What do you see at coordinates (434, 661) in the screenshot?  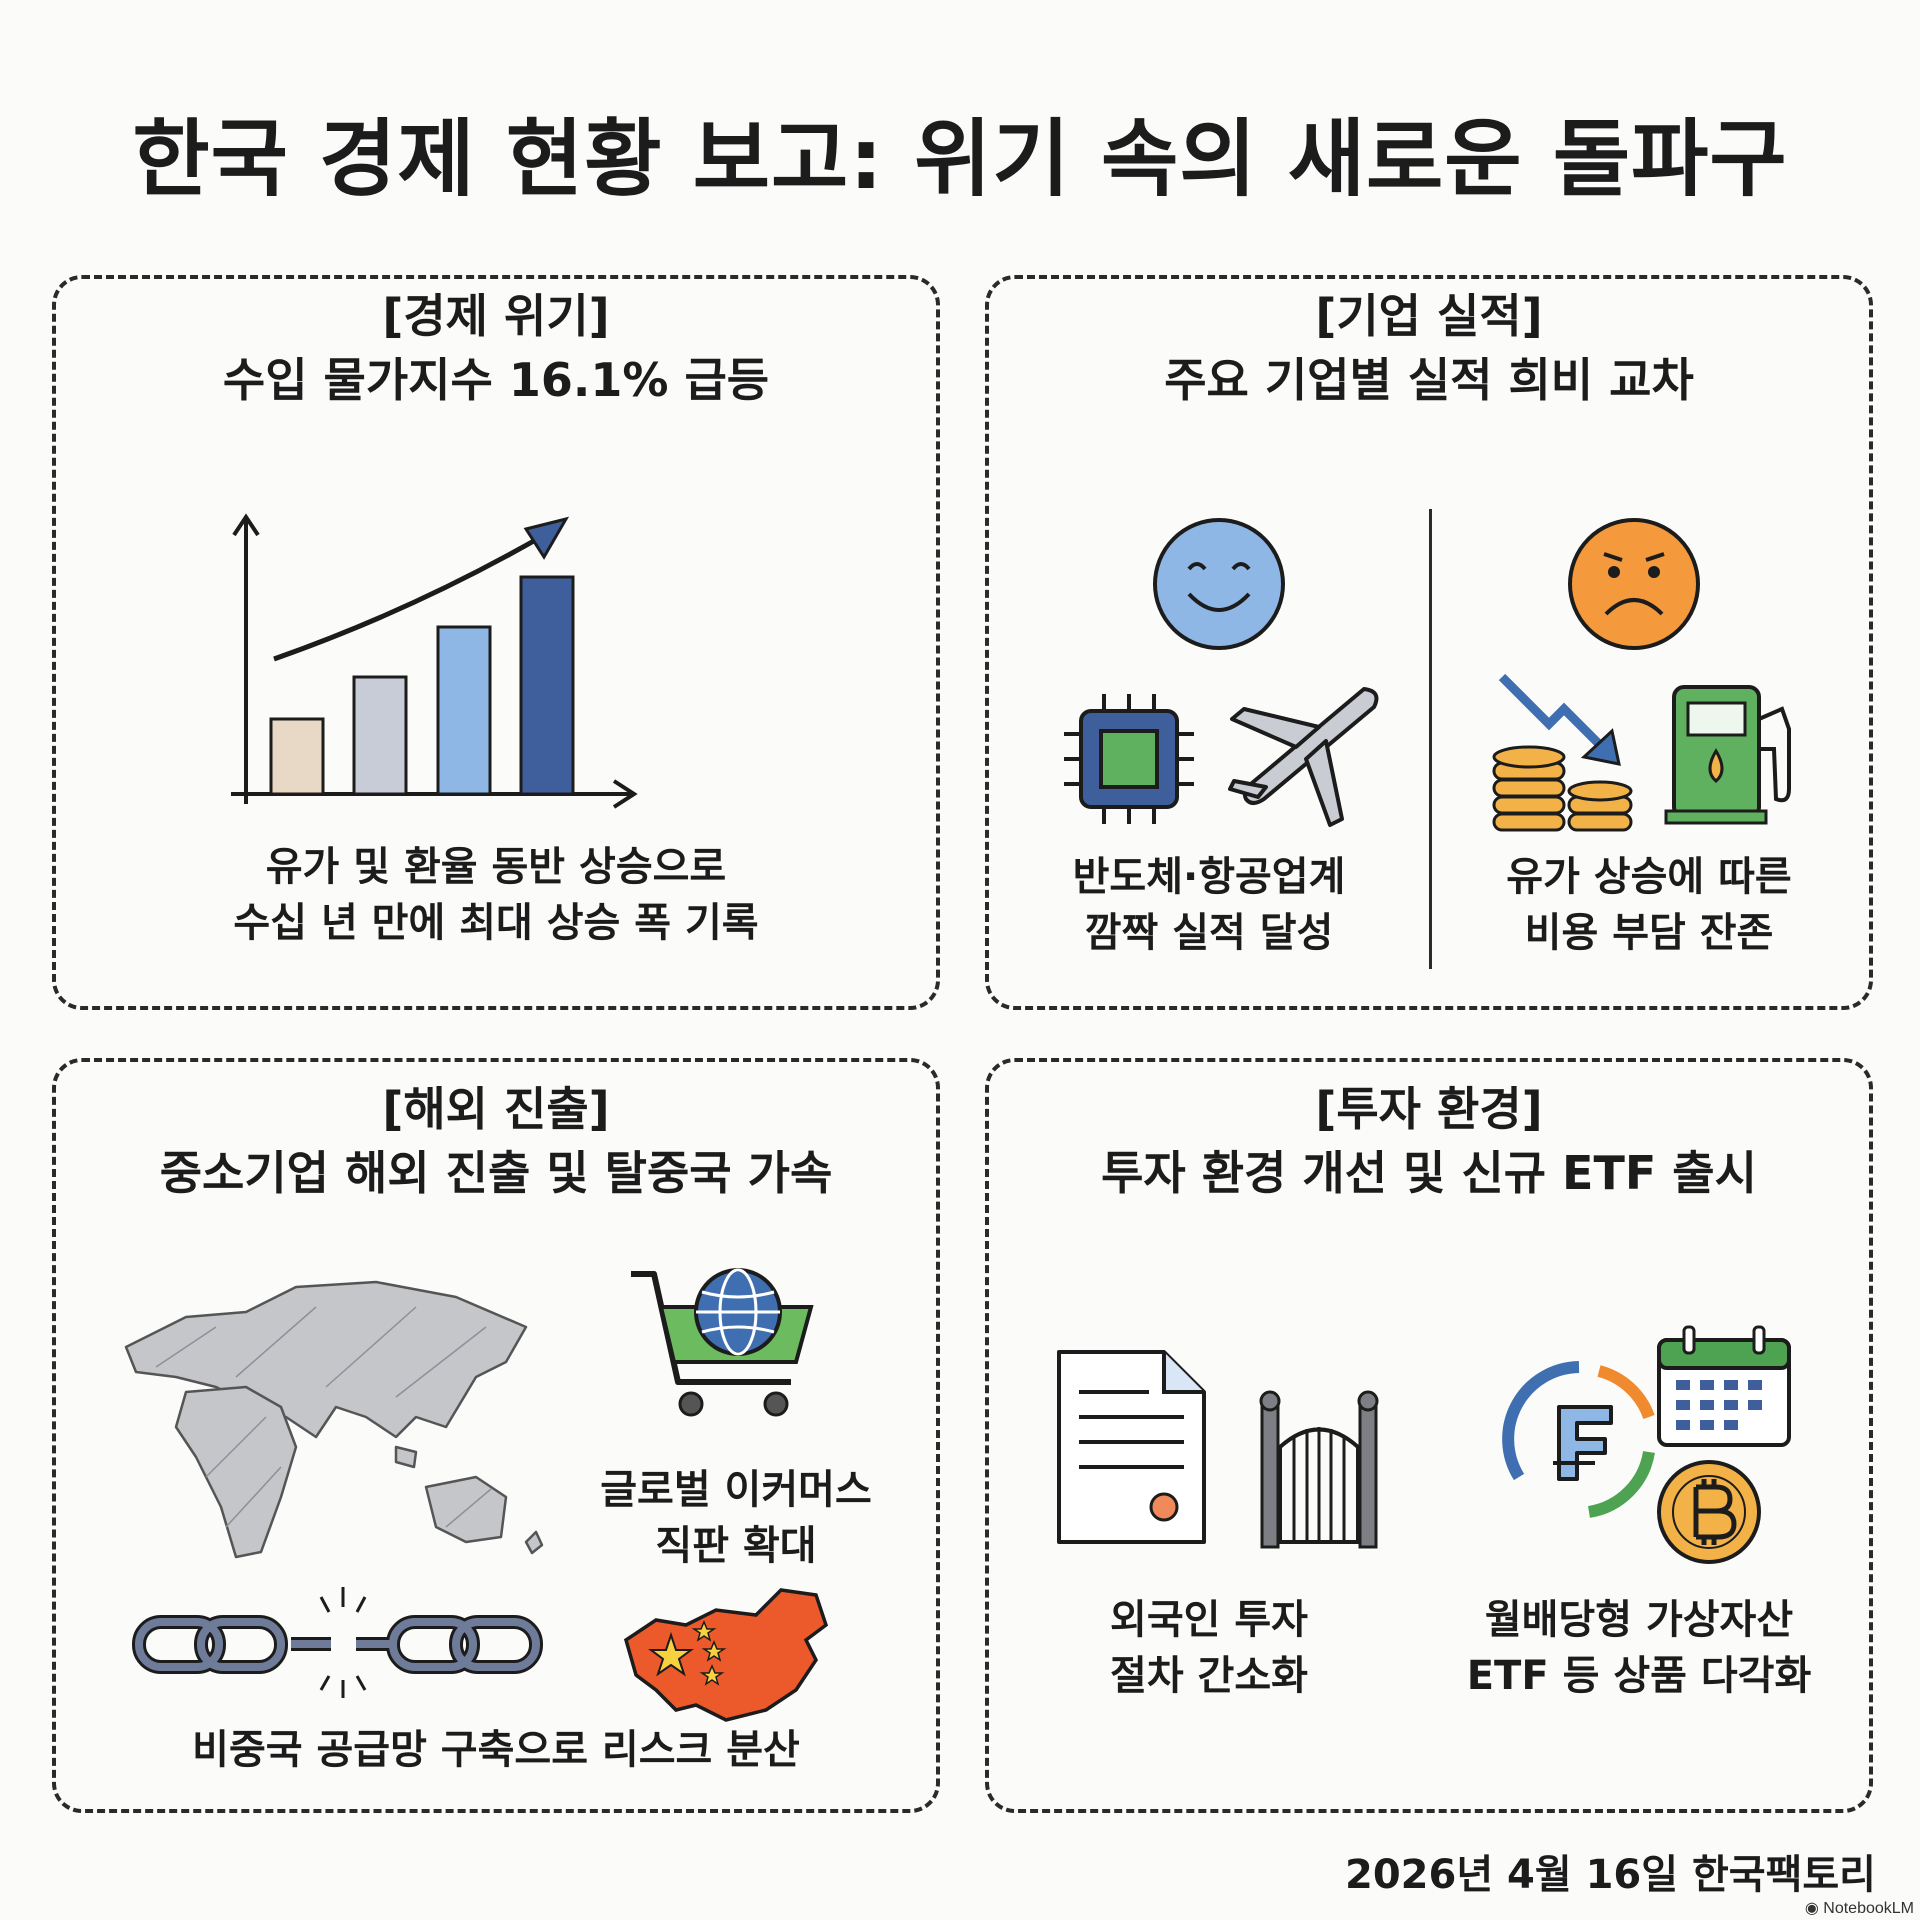 I see `rising-bar-chart-icon` at bounding box center [434, 661].